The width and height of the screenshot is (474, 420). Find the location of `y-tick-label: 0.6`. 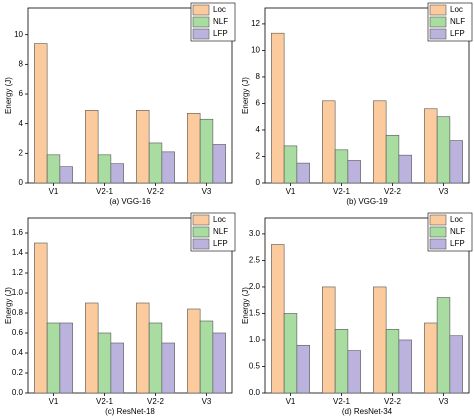

y-tick-label: 0.6 is located at coordinates (18, 332).